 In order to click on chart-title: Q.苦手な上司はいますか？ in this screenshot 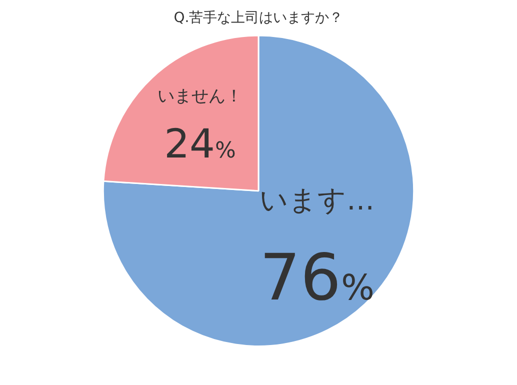, I will do `click(259, 18)`.